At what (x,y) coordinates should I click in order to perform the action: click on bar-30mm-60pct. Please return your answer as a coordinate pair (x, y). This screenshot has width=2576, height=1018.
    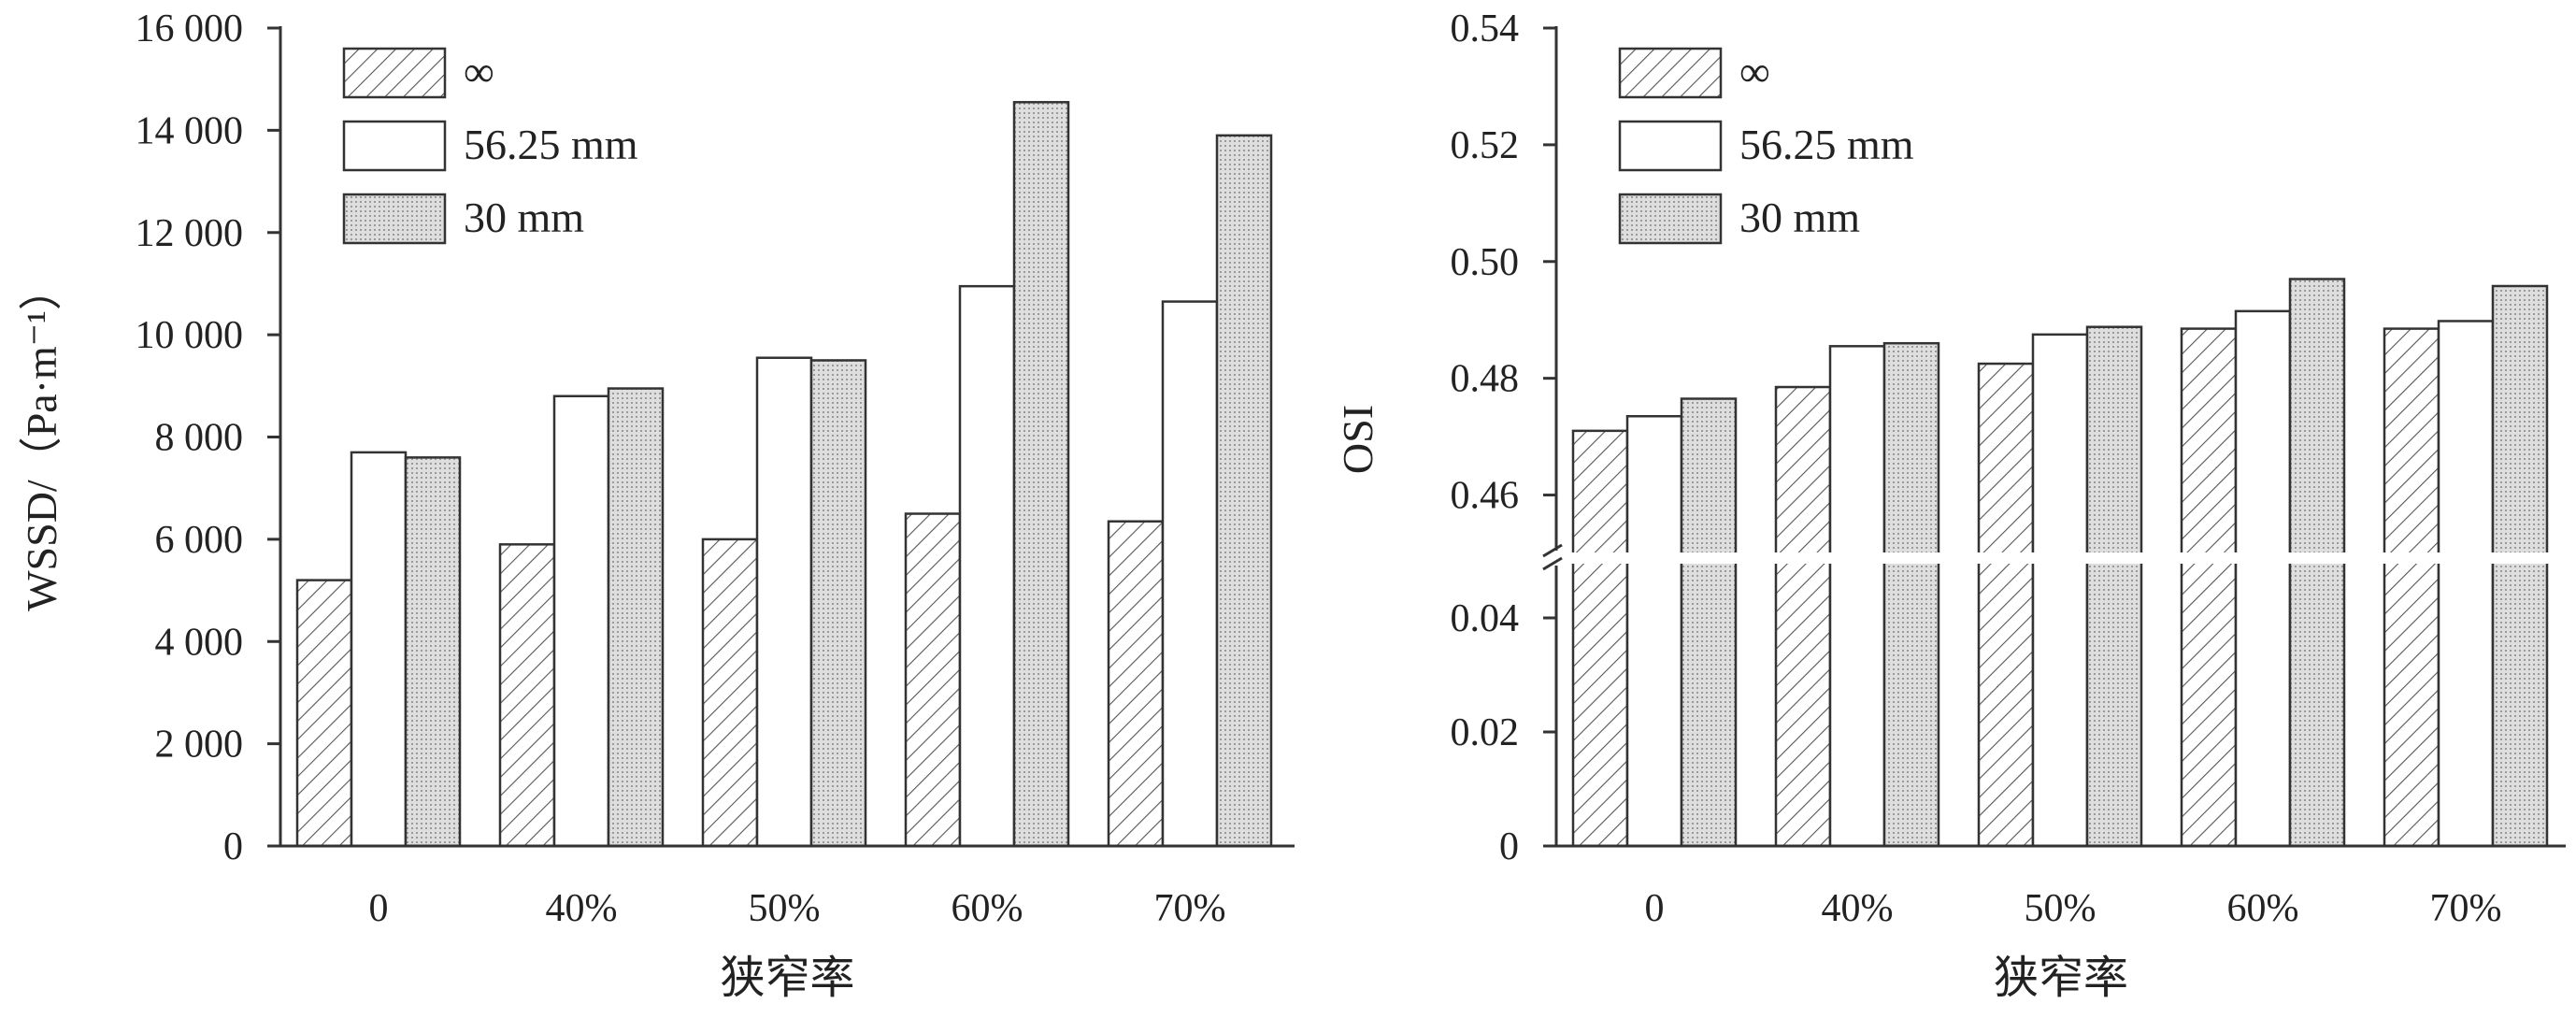
    Looking at the image, I should click on (1041, 474).